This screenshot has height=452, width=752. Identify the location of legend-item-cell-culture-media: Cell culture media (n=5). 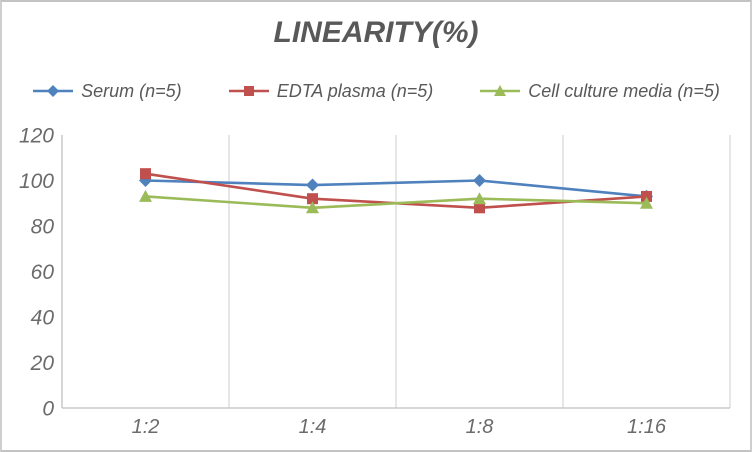
(599, 91).